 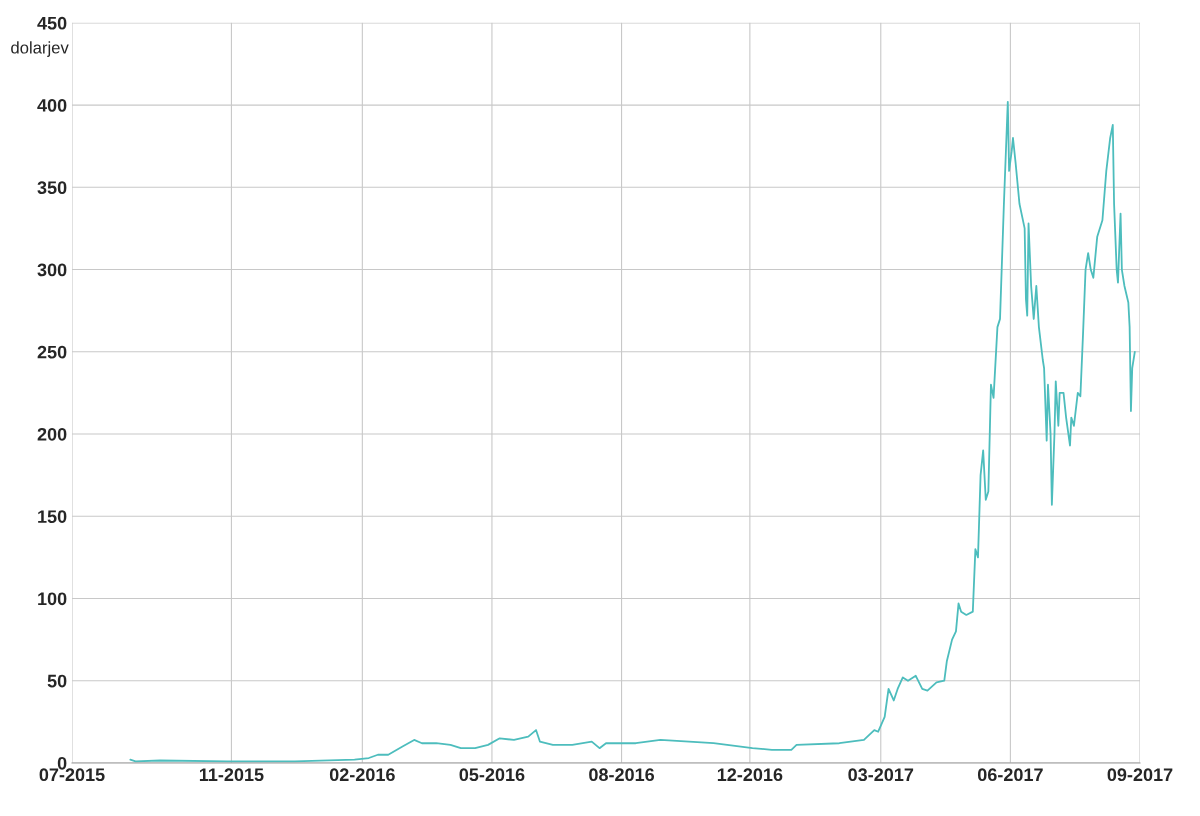 What do you see at coordinates (52, 352) in the screenshot?
I see `y-tick-label: 250` at bounding box center [52, 352].